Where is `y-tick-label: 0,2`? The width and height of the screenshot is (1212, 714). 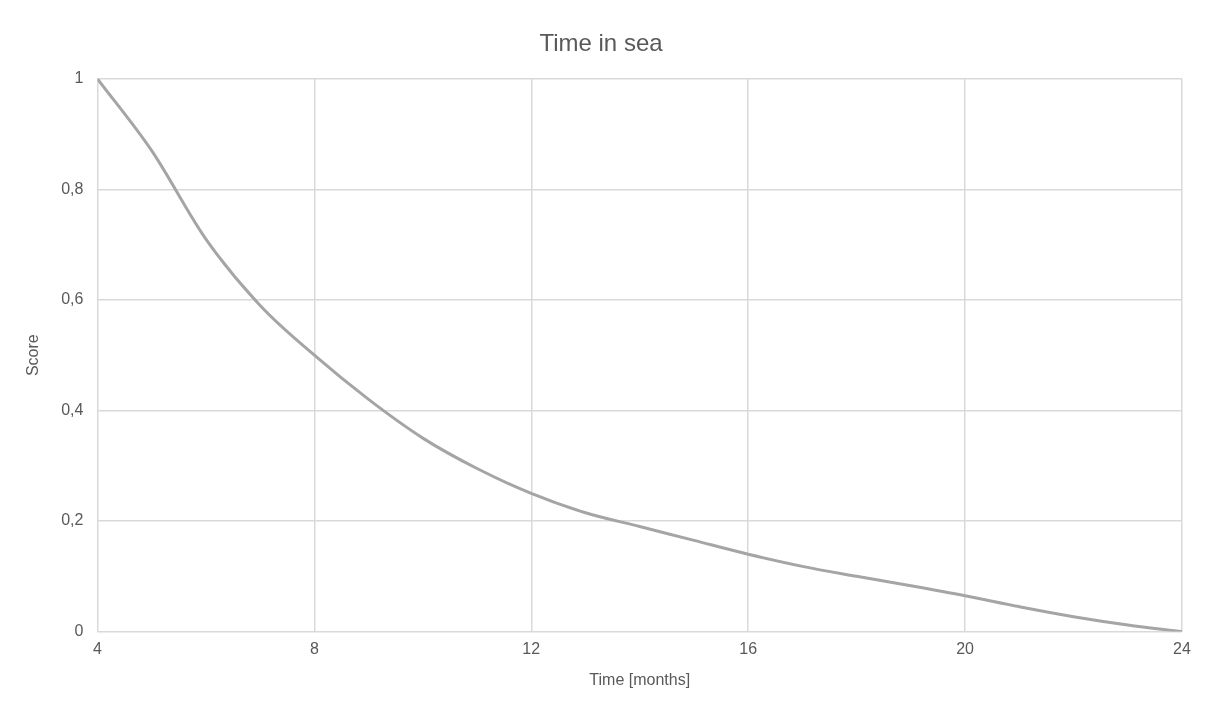 y-tick-label: 0,2 is located at coordinates (72, 520).